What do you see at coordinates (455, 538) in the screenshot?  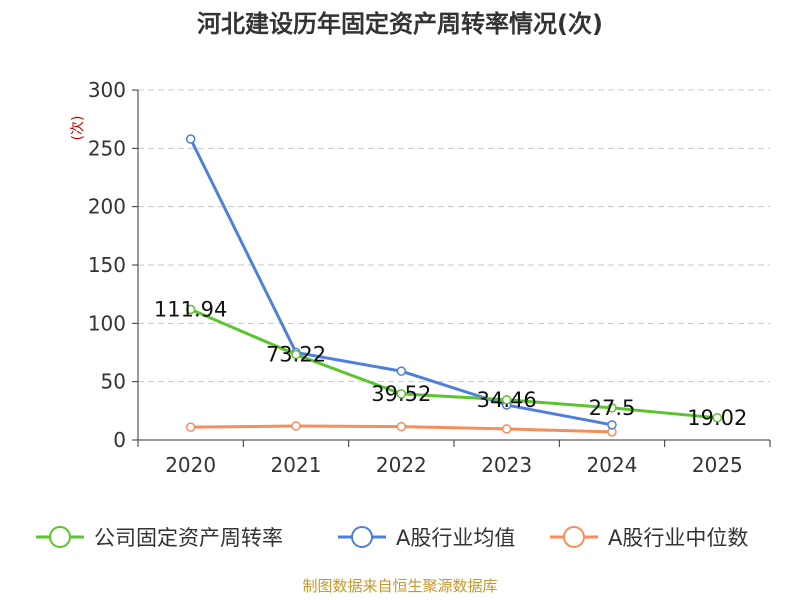 I see `legend-label: A股行业均值` at bounding box center [455, 538].